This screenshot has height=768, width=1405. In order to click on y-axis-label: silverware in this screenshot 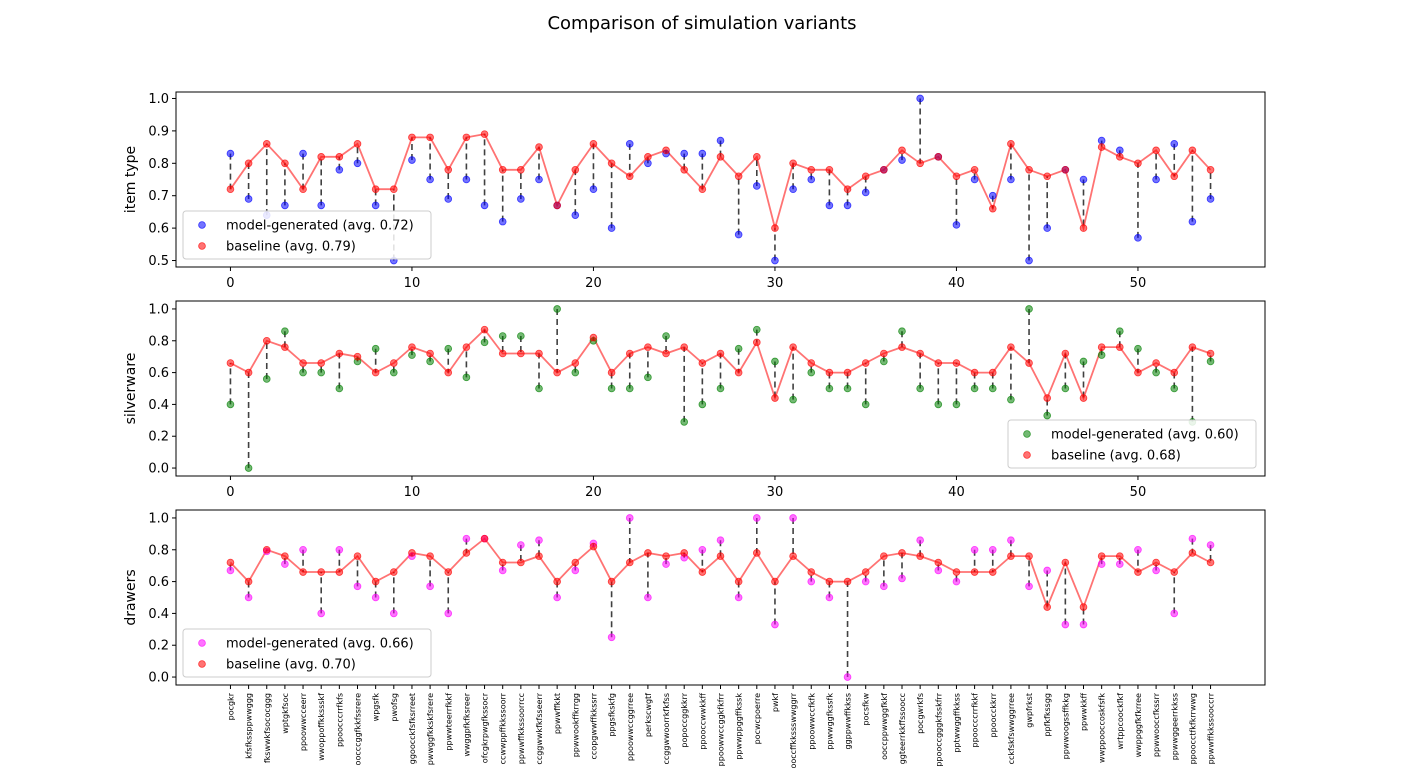, I will do `click(131, 389)`.